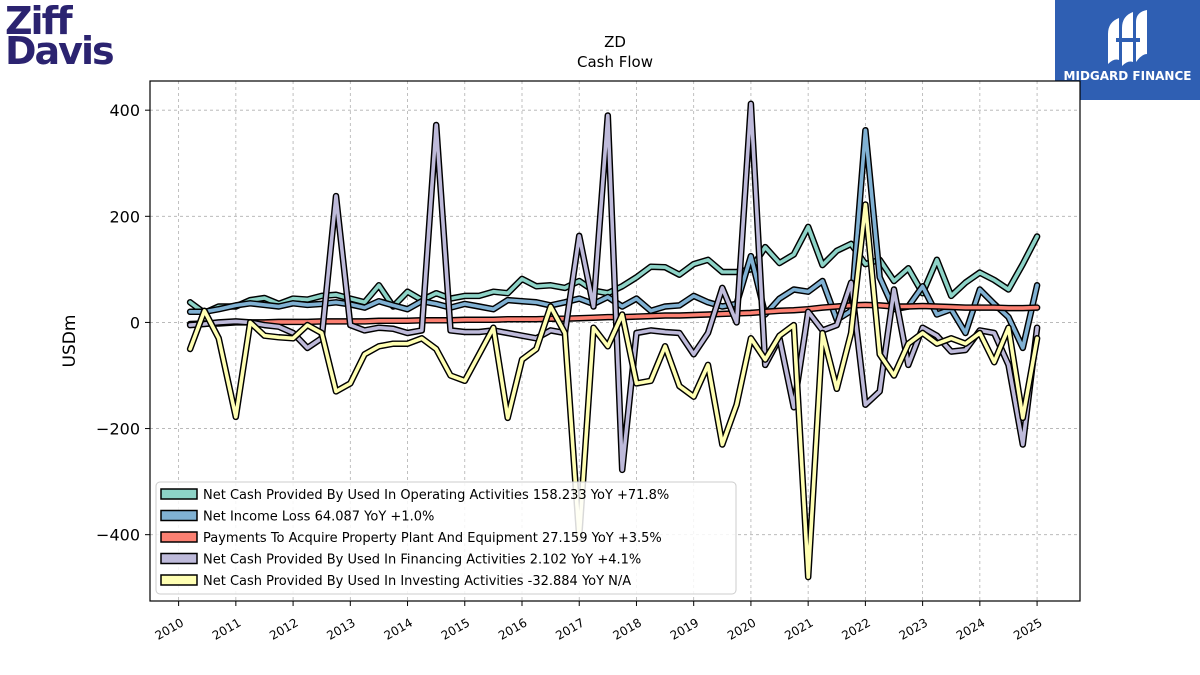 The height and width of the screenshot is (675, 1200). What do you see at coordinates (455, 628) in the screenshot?
I see `x-tick-label: 2015` at bounding box center [455, 628].